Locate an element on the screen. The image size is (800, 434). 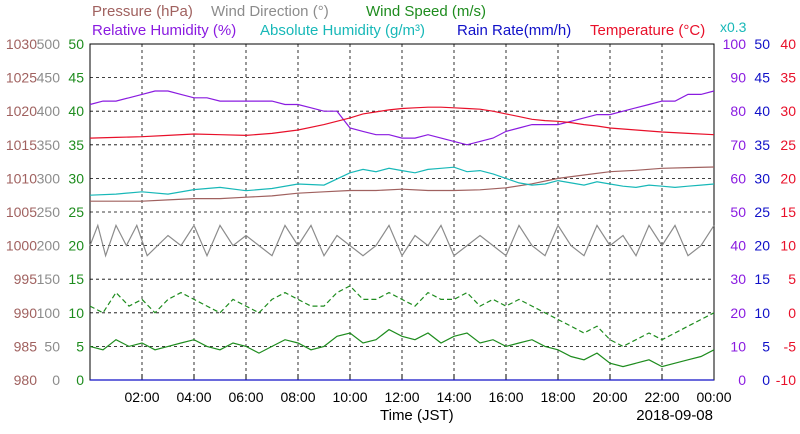
left-tick-label-pressure: 1005 is located at coordinates (21, 212).